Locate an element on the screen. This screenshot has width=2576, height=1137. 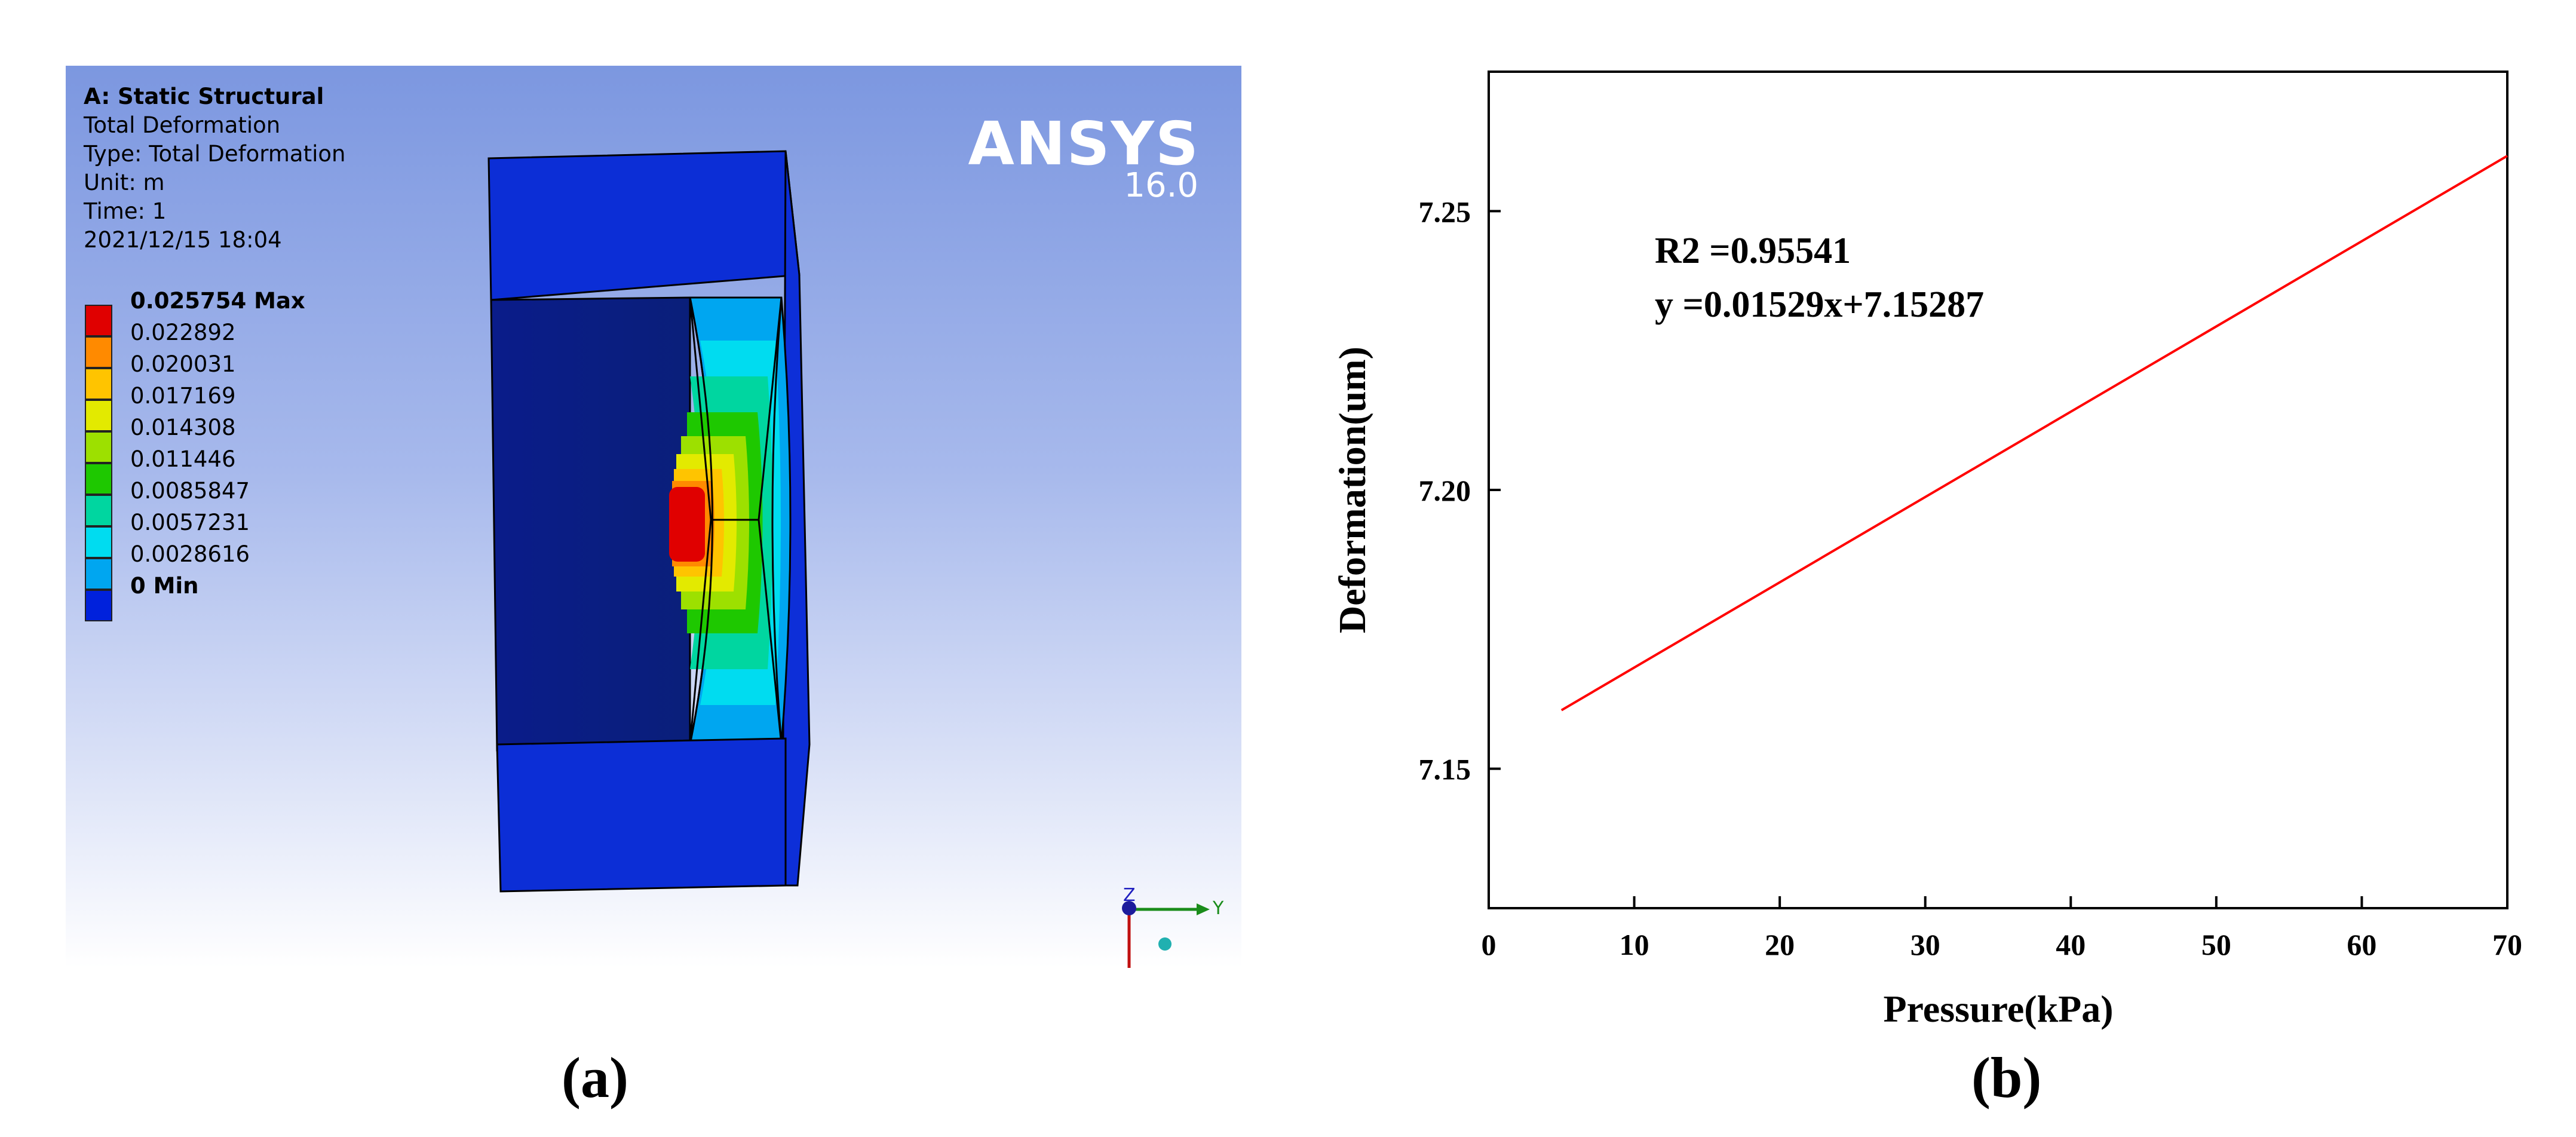
x-tick-label: 30 is located at coordinates (1925, 944).